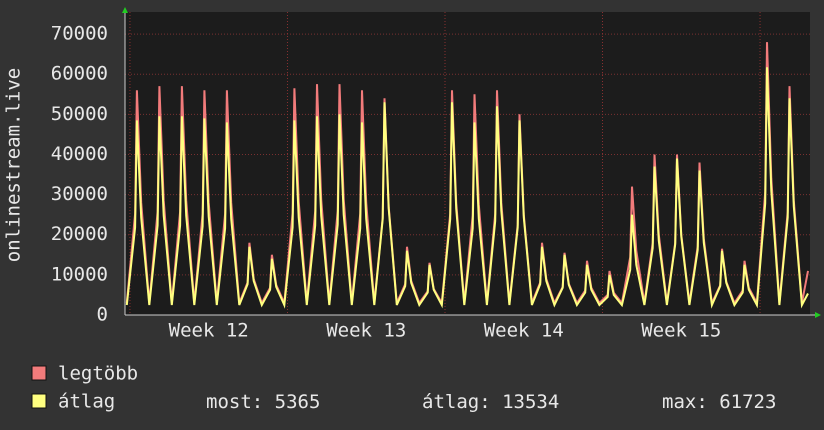  Describe the element at coordinates (102, 315) in the screenshot. I see `y-tick-label: 0` at that location.